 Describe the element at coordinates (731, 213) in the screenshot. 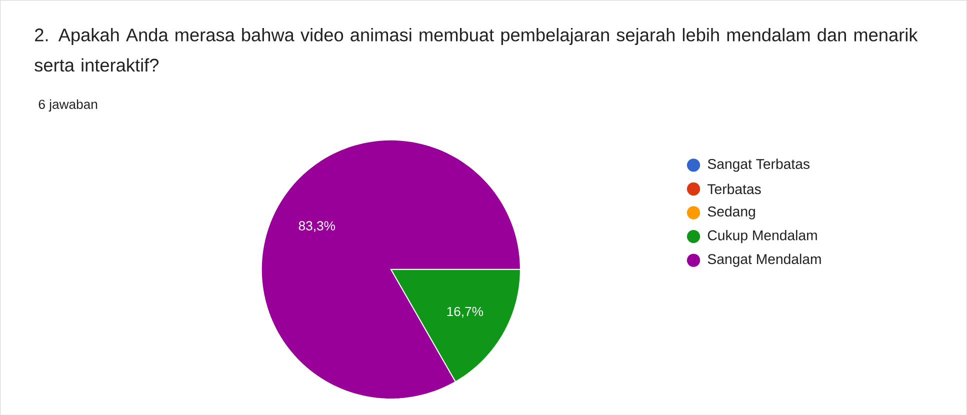

I see `legend-label: Sedang` at that location.